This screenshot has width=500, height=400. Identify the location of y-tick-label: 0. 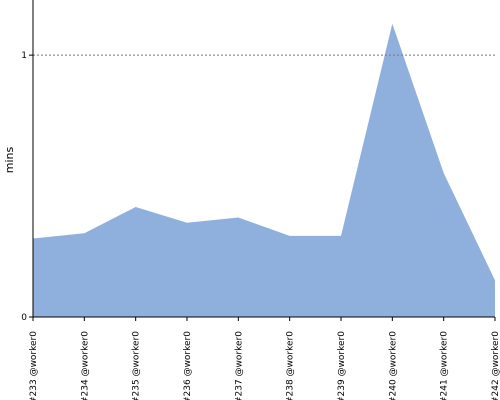
(24, 318).